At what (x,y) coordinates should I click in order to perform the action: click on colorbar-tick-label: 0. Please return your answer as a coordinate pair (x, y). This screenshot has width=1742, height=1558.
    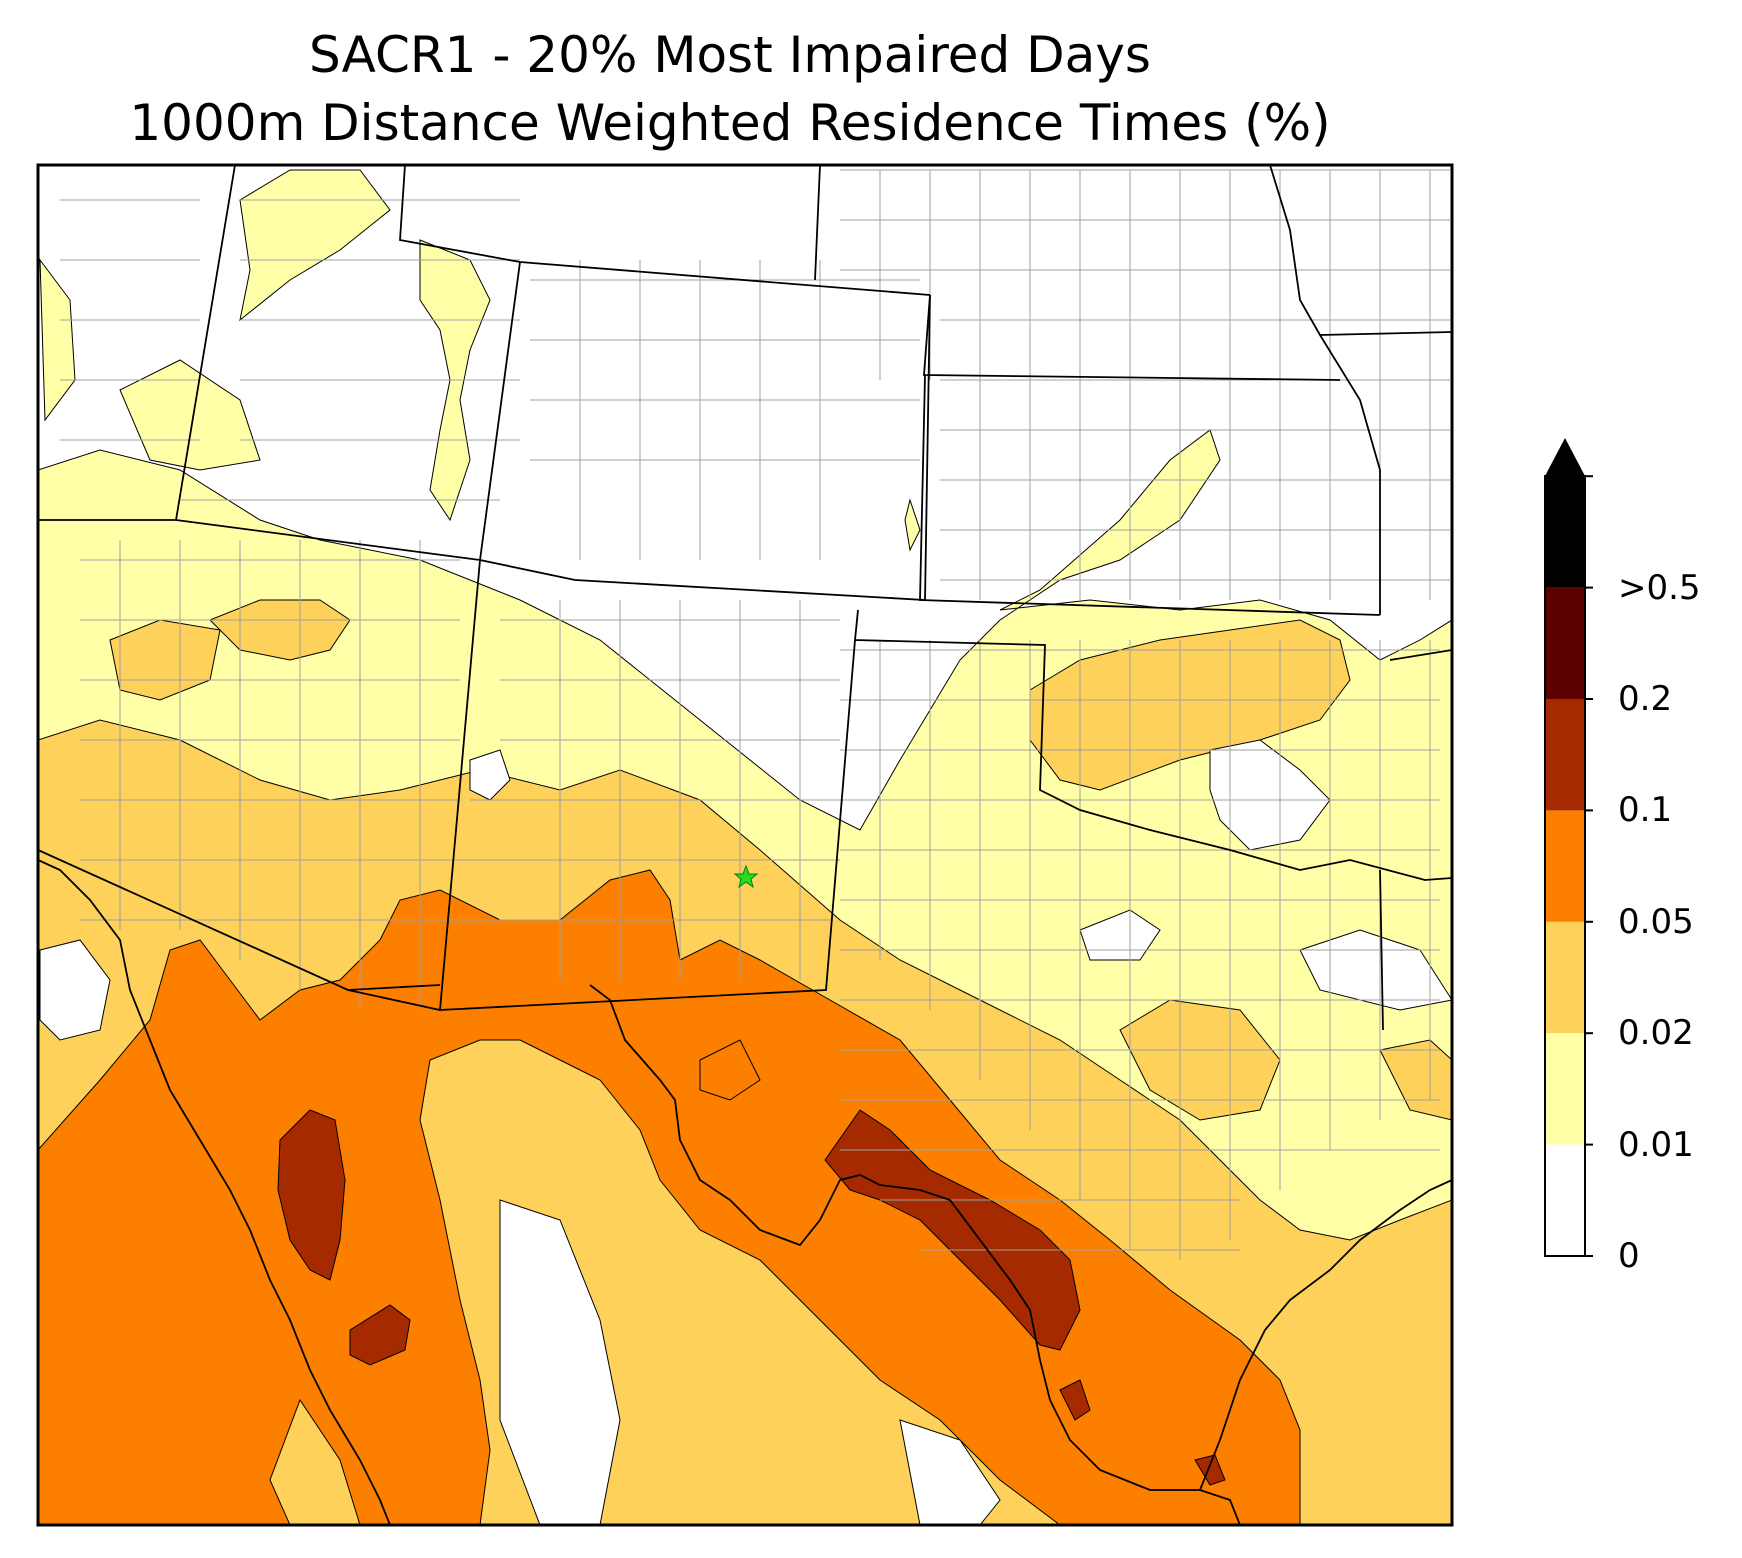
    Looking at the image, I should click on (1629, 1256).